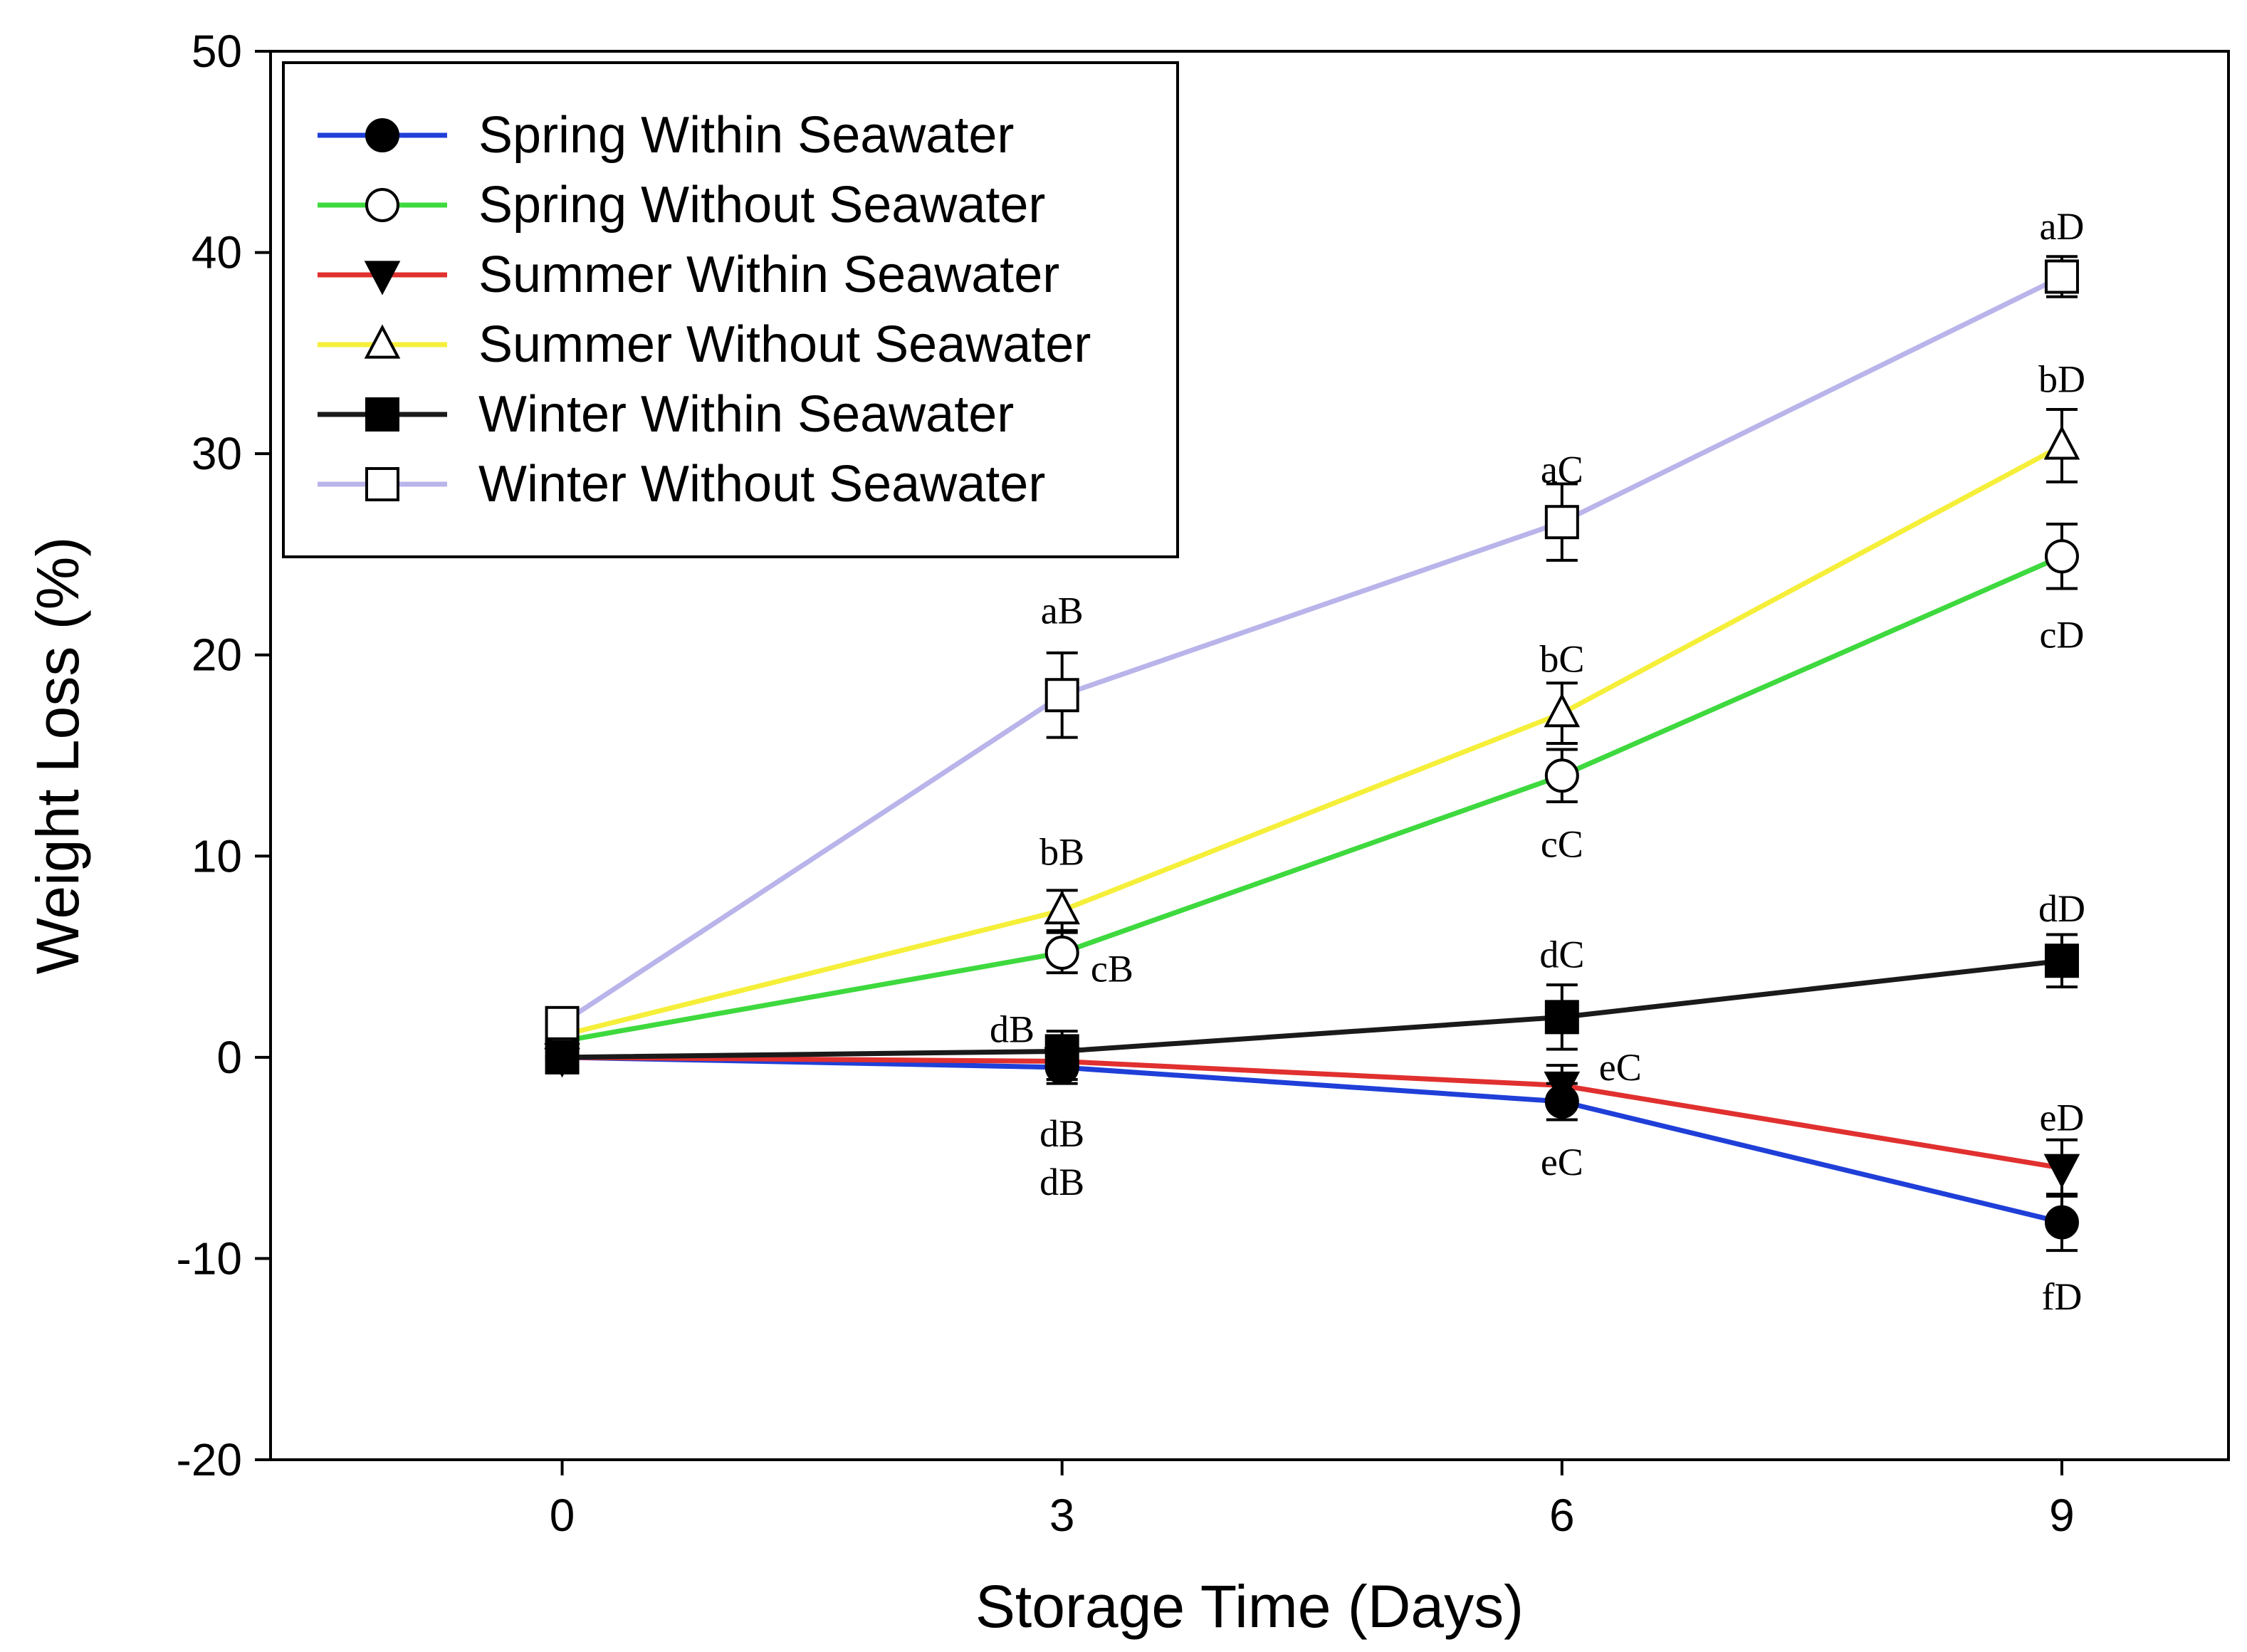 The height and width of the screenshot is (1652, 2247). I want to click on legend-label: Spring Without Seawater, so click(761, 206).